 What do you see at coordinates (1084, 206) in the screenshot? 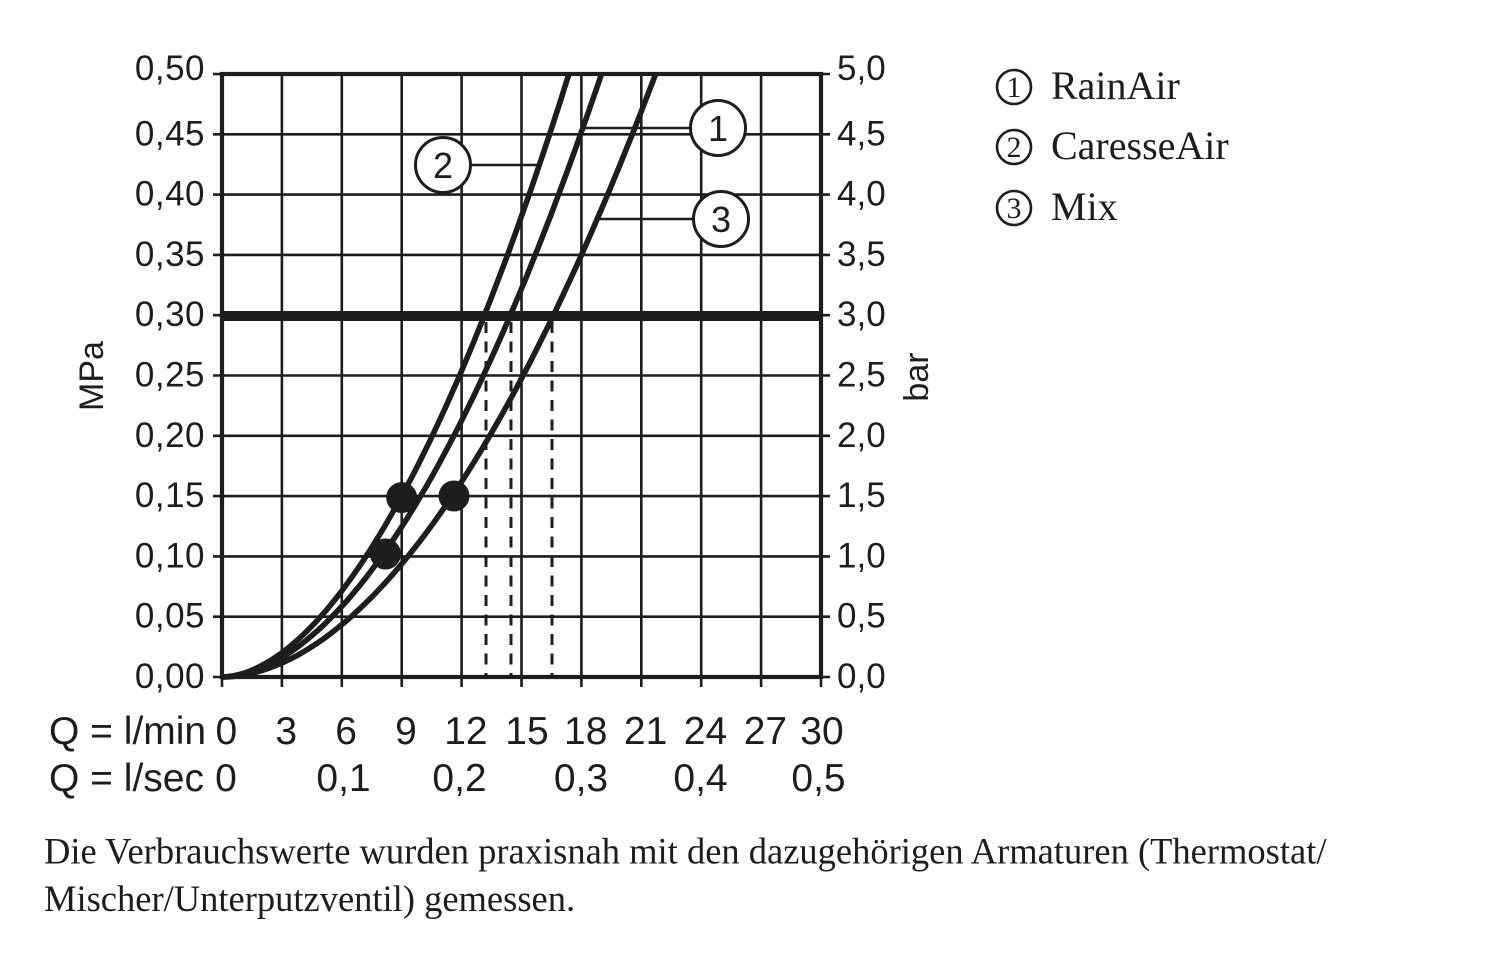
I see `svg-text: Mix` at bounding box center [1084, 206].